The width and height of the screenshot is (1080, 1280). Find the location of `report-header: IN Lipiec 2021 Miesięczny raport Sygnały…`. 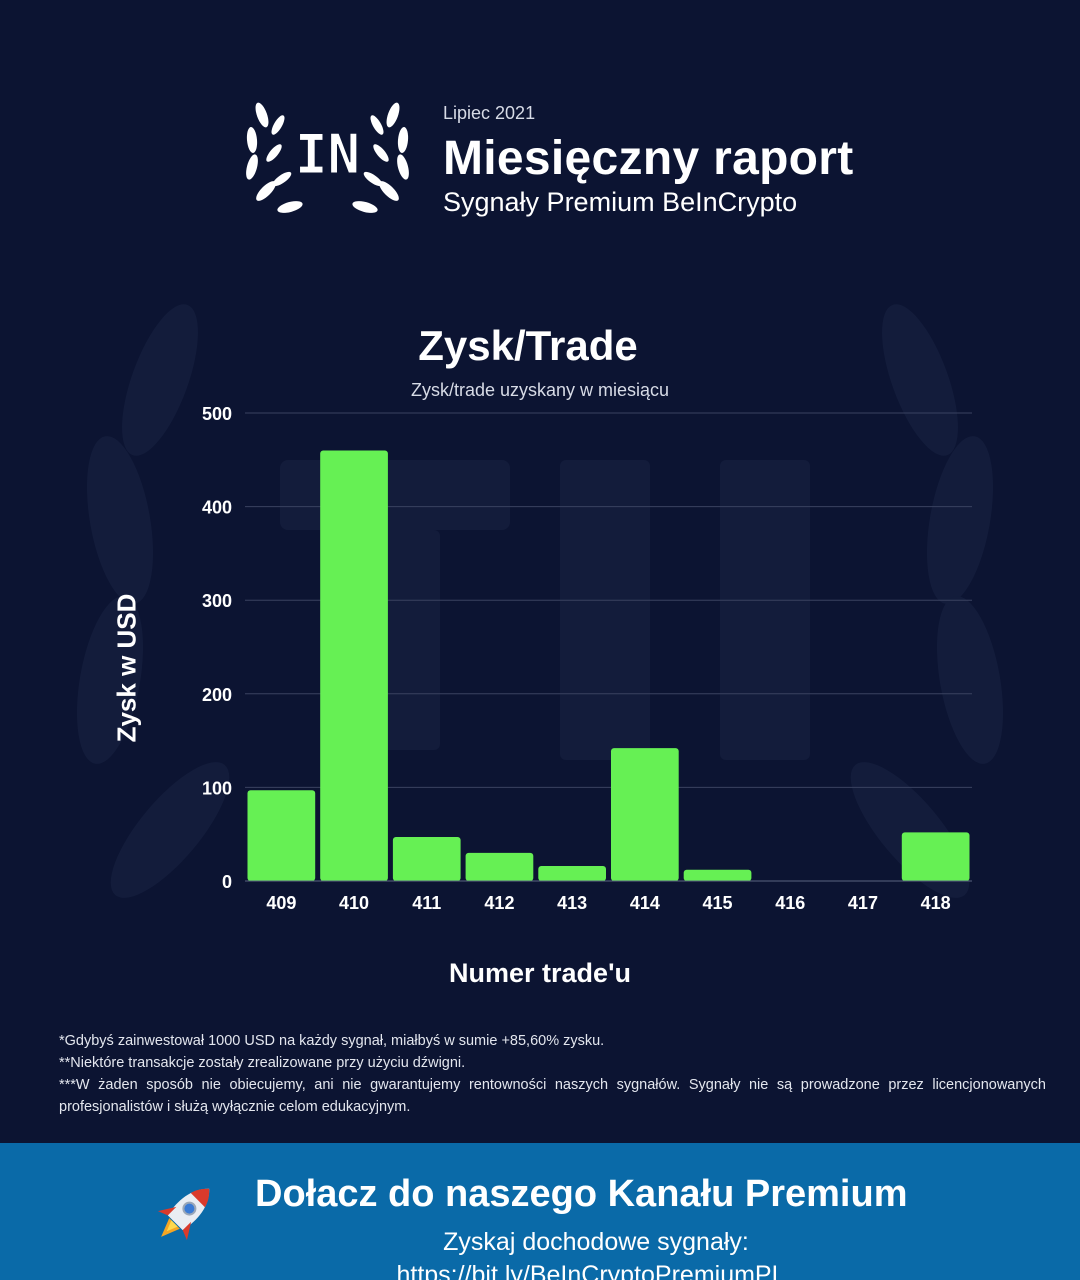

report-header: IN Lipiec 2021 Miesięczny raport Sygnały… is located at coordinates (590, 160).